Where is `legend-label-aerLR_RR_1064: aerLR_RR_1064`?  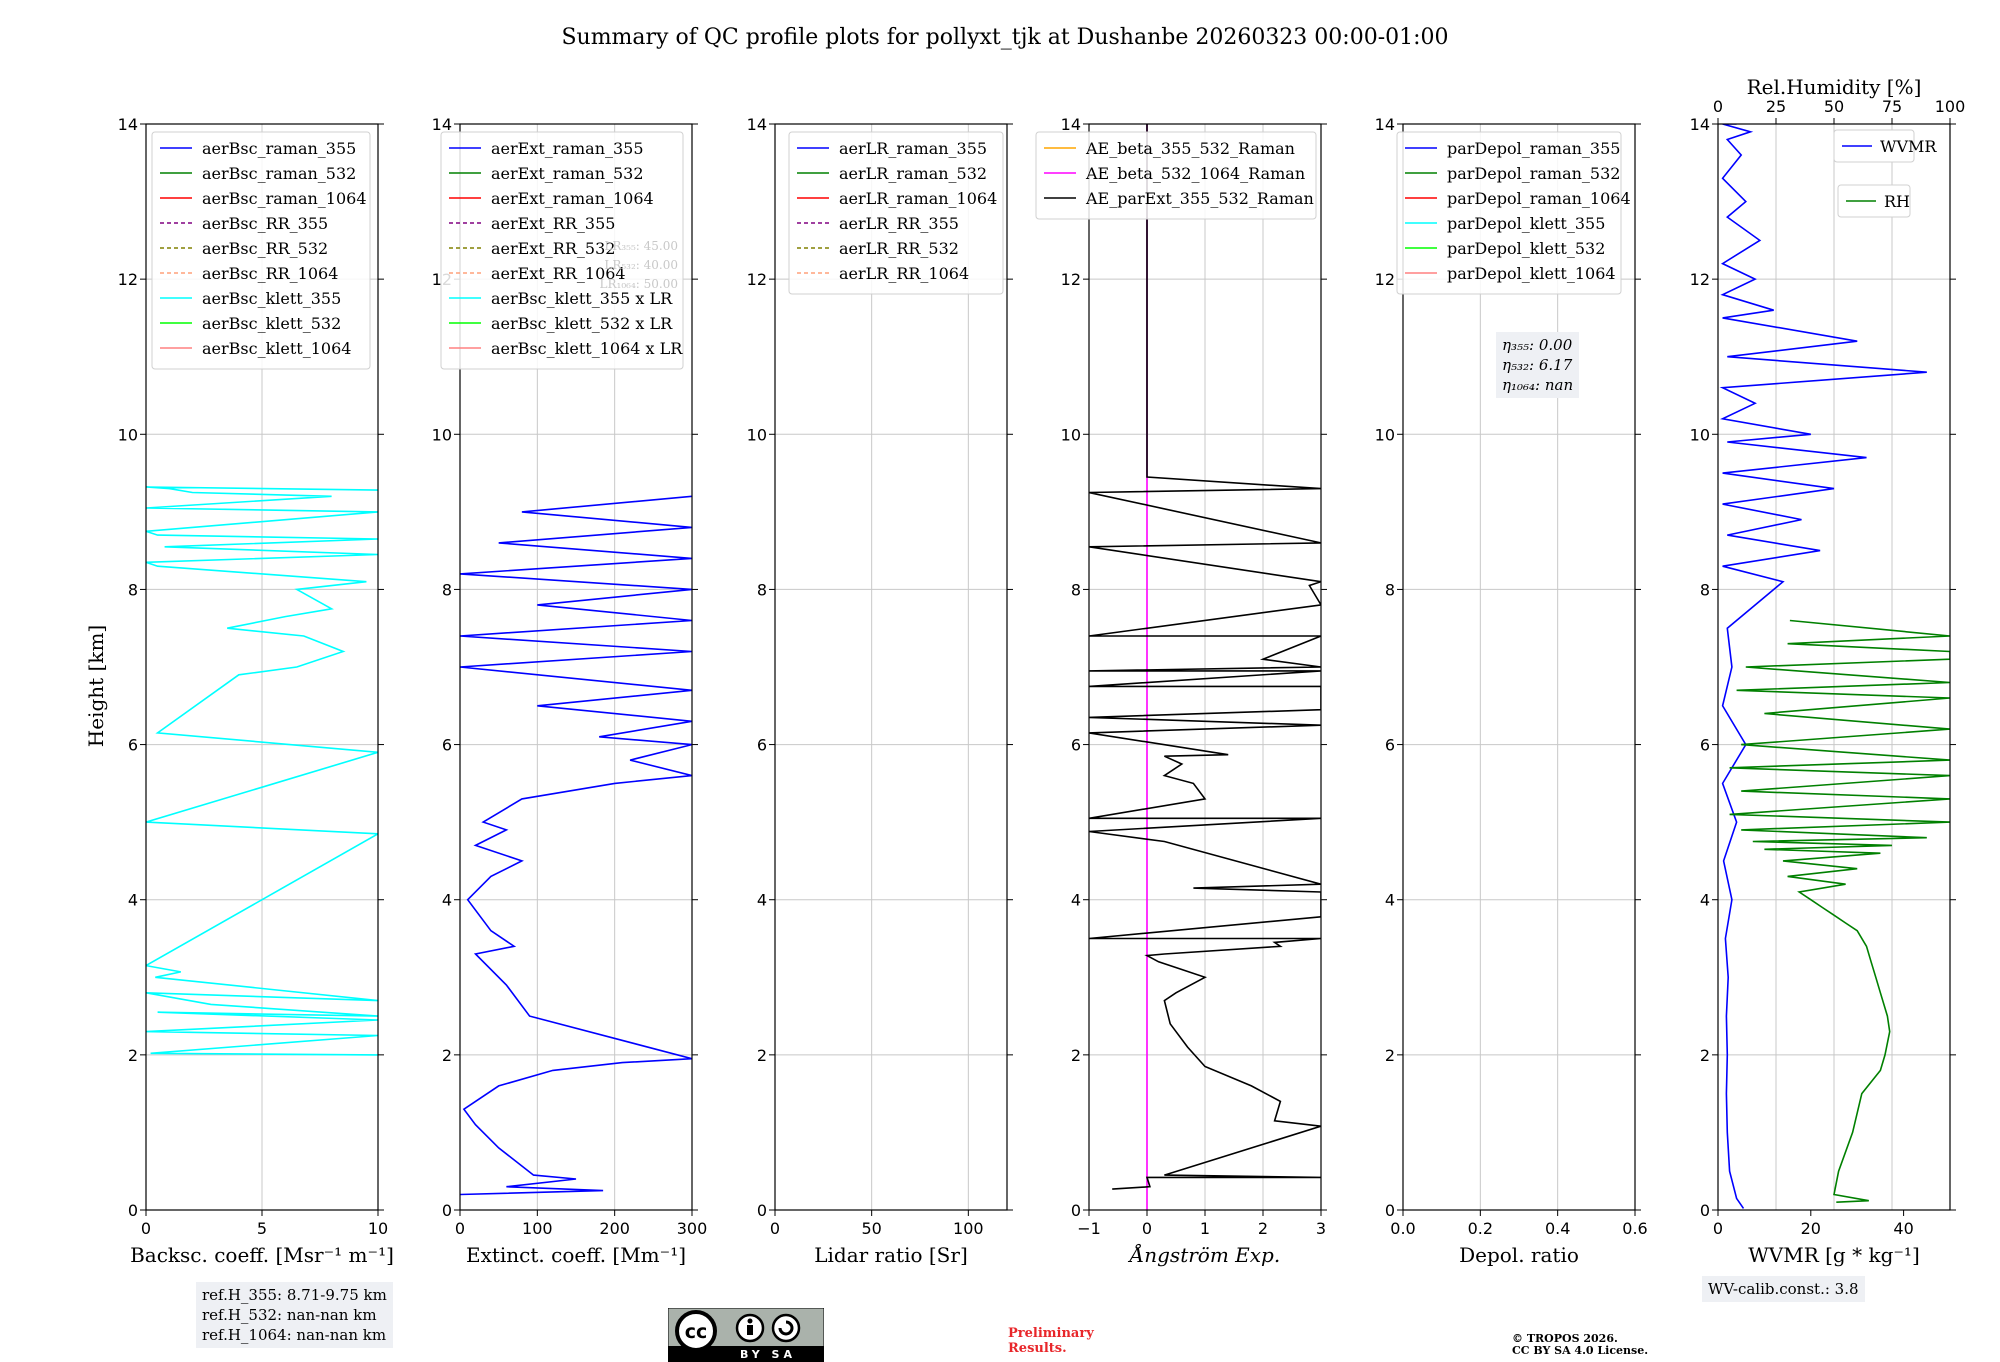
legend-label-aerLR_RR_1064: aerLR_RR_1064 is located at coordinates (904, 273).